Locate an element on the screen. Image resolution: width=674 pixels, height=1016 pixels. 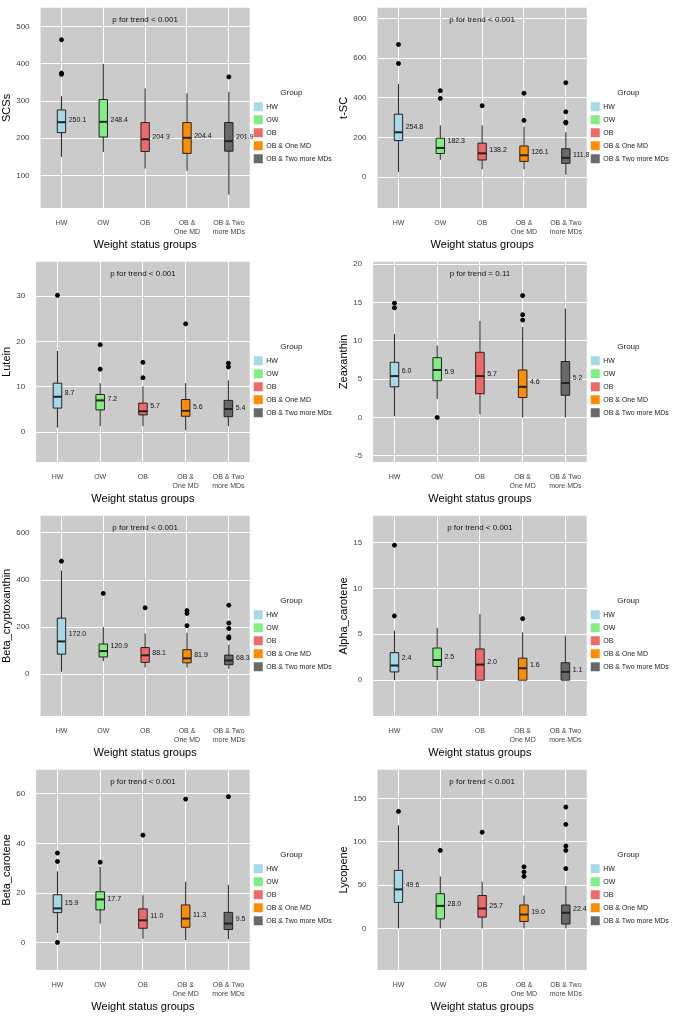
y-tick-label: 50 is located at coordinates (362, 885).